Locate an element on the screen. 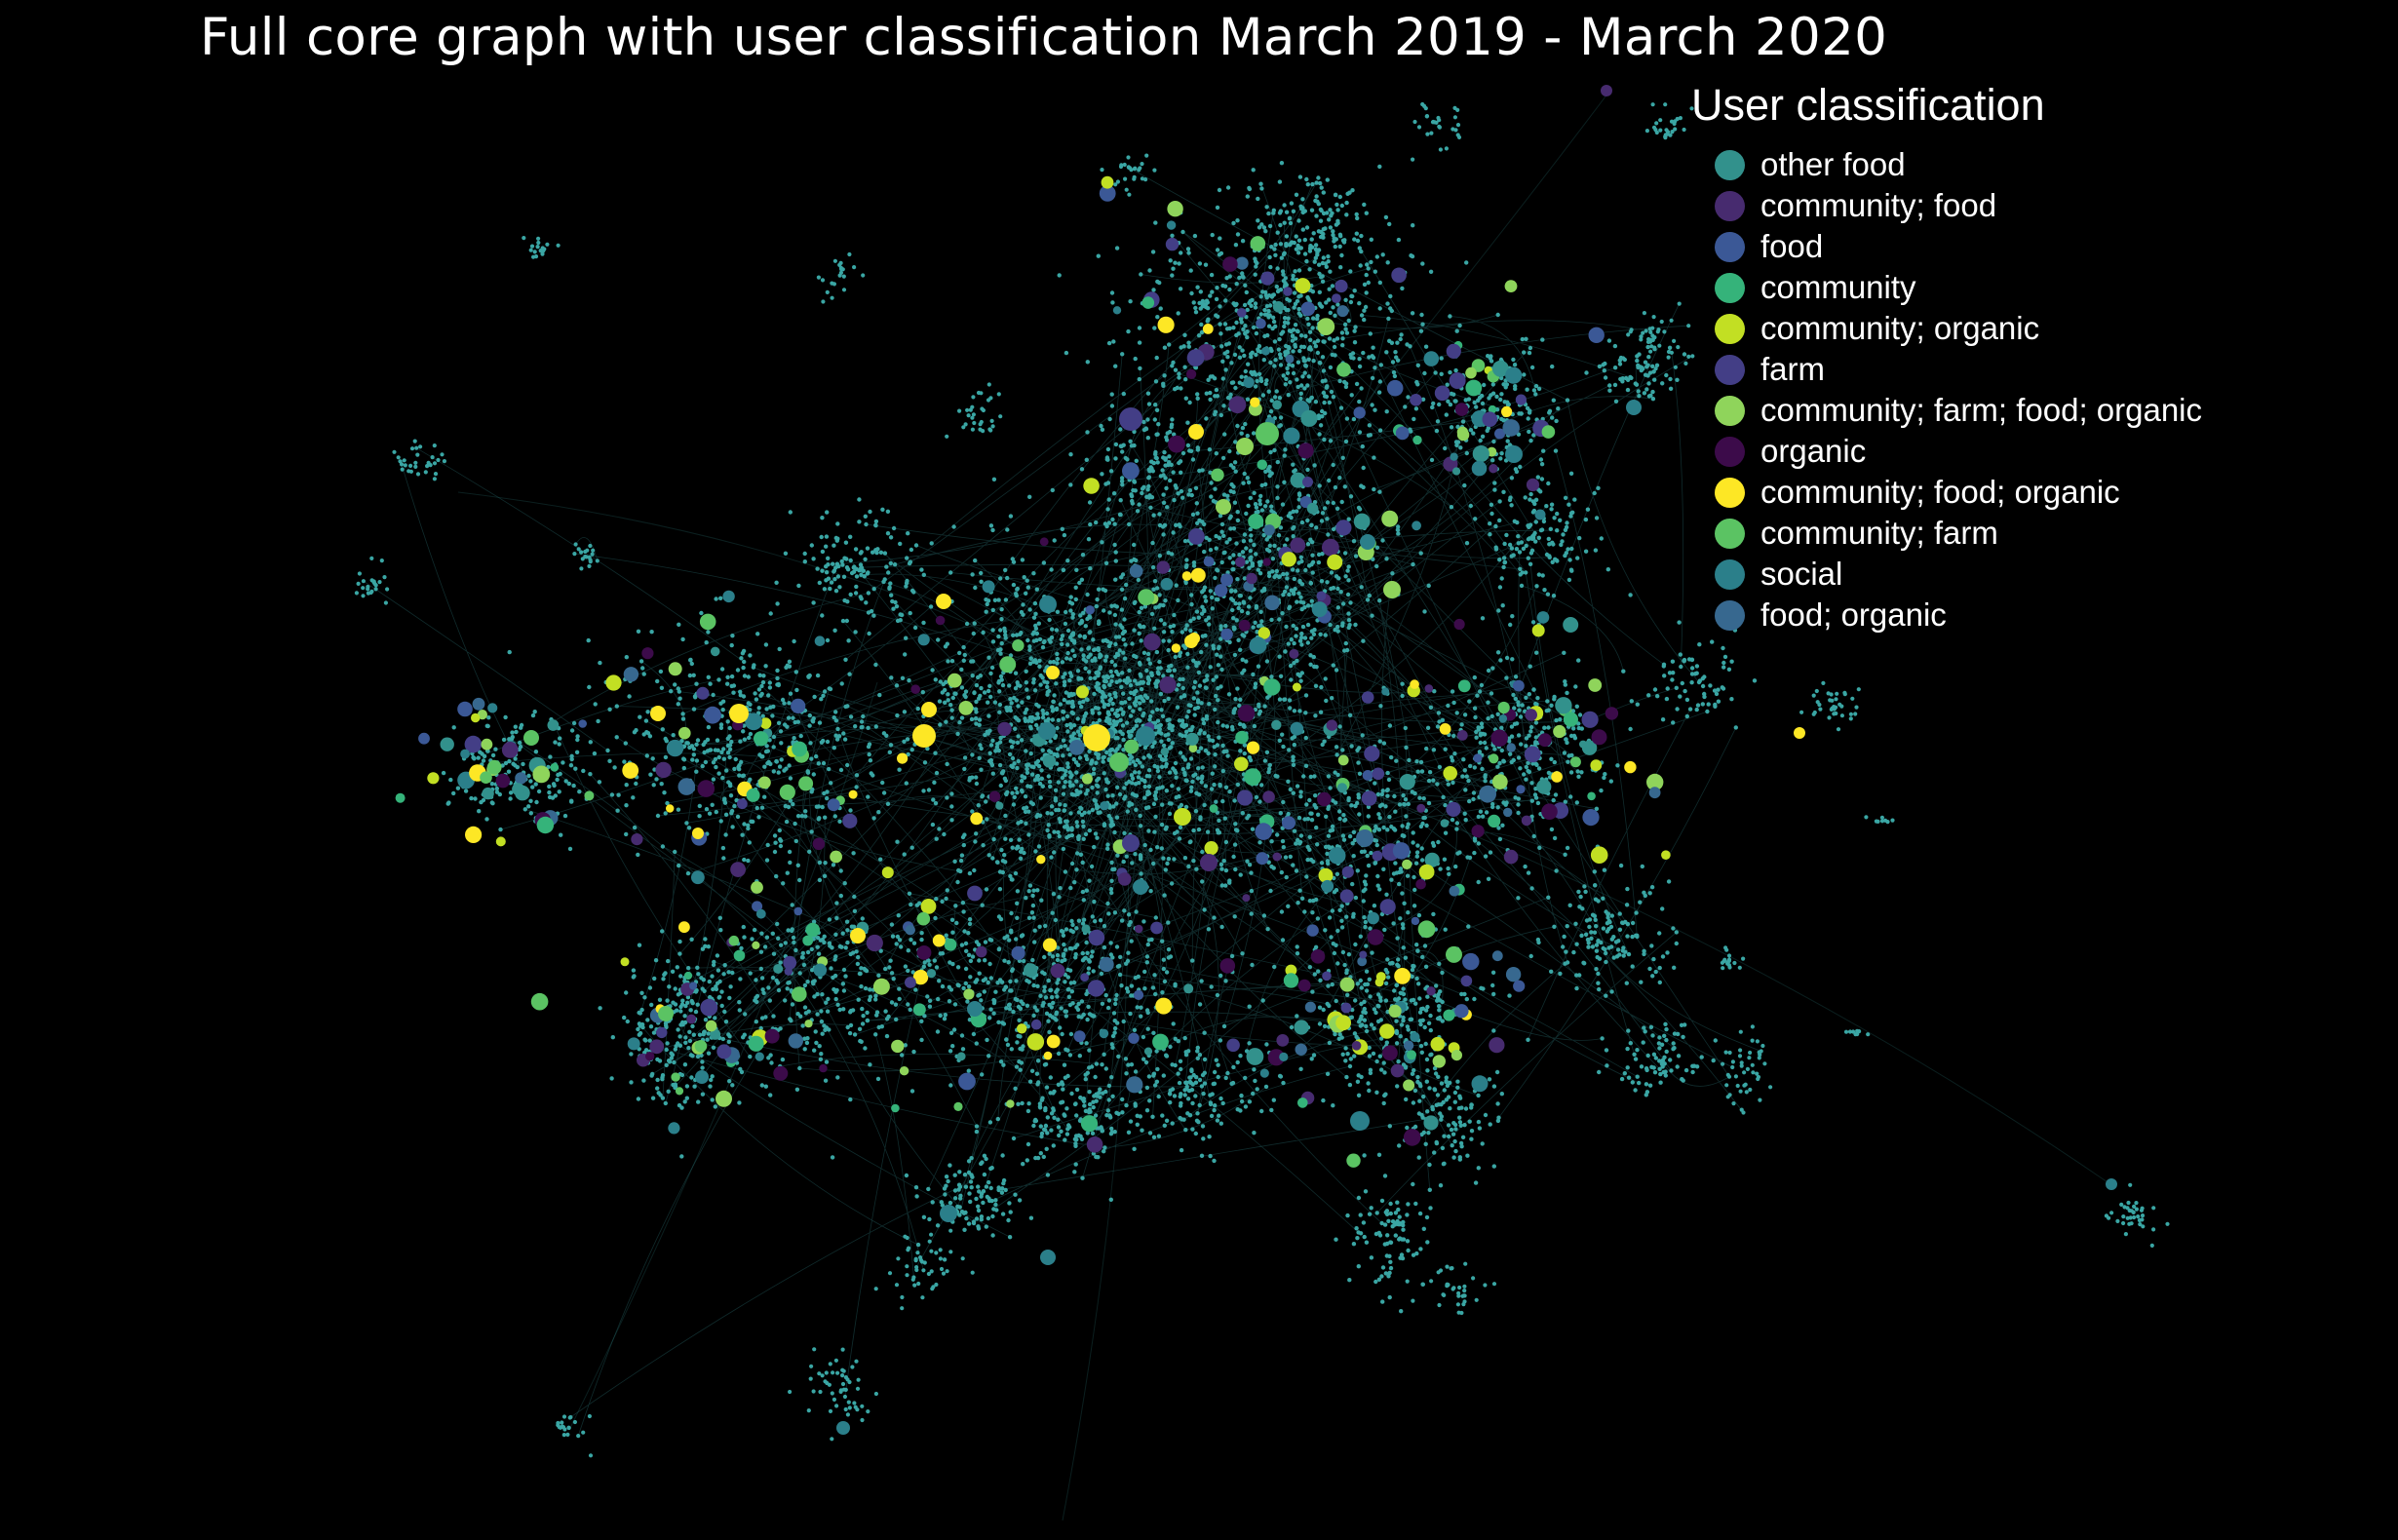 This screenshot has width=2398, height=1540. edge is located at coordinates (724, 1055).